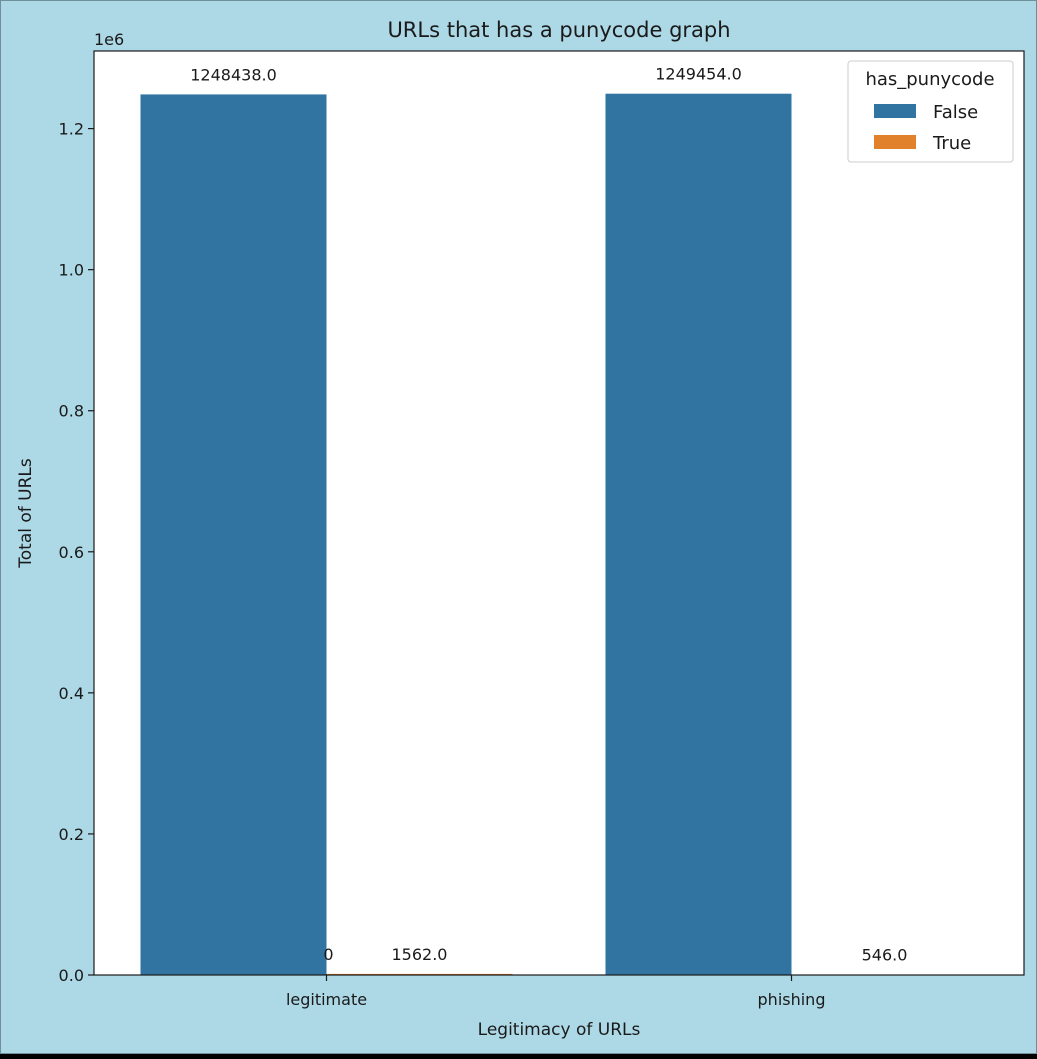  I want to click on bar-phishing-false, so click(699, 534).